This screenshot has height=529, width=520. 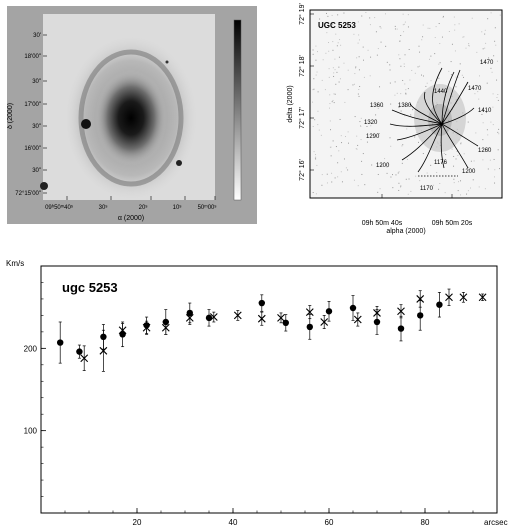 What do you see at coordinates (487, 63) in the screenshot?
I see `contour-label: 1470` at bounding box center [487, 63].